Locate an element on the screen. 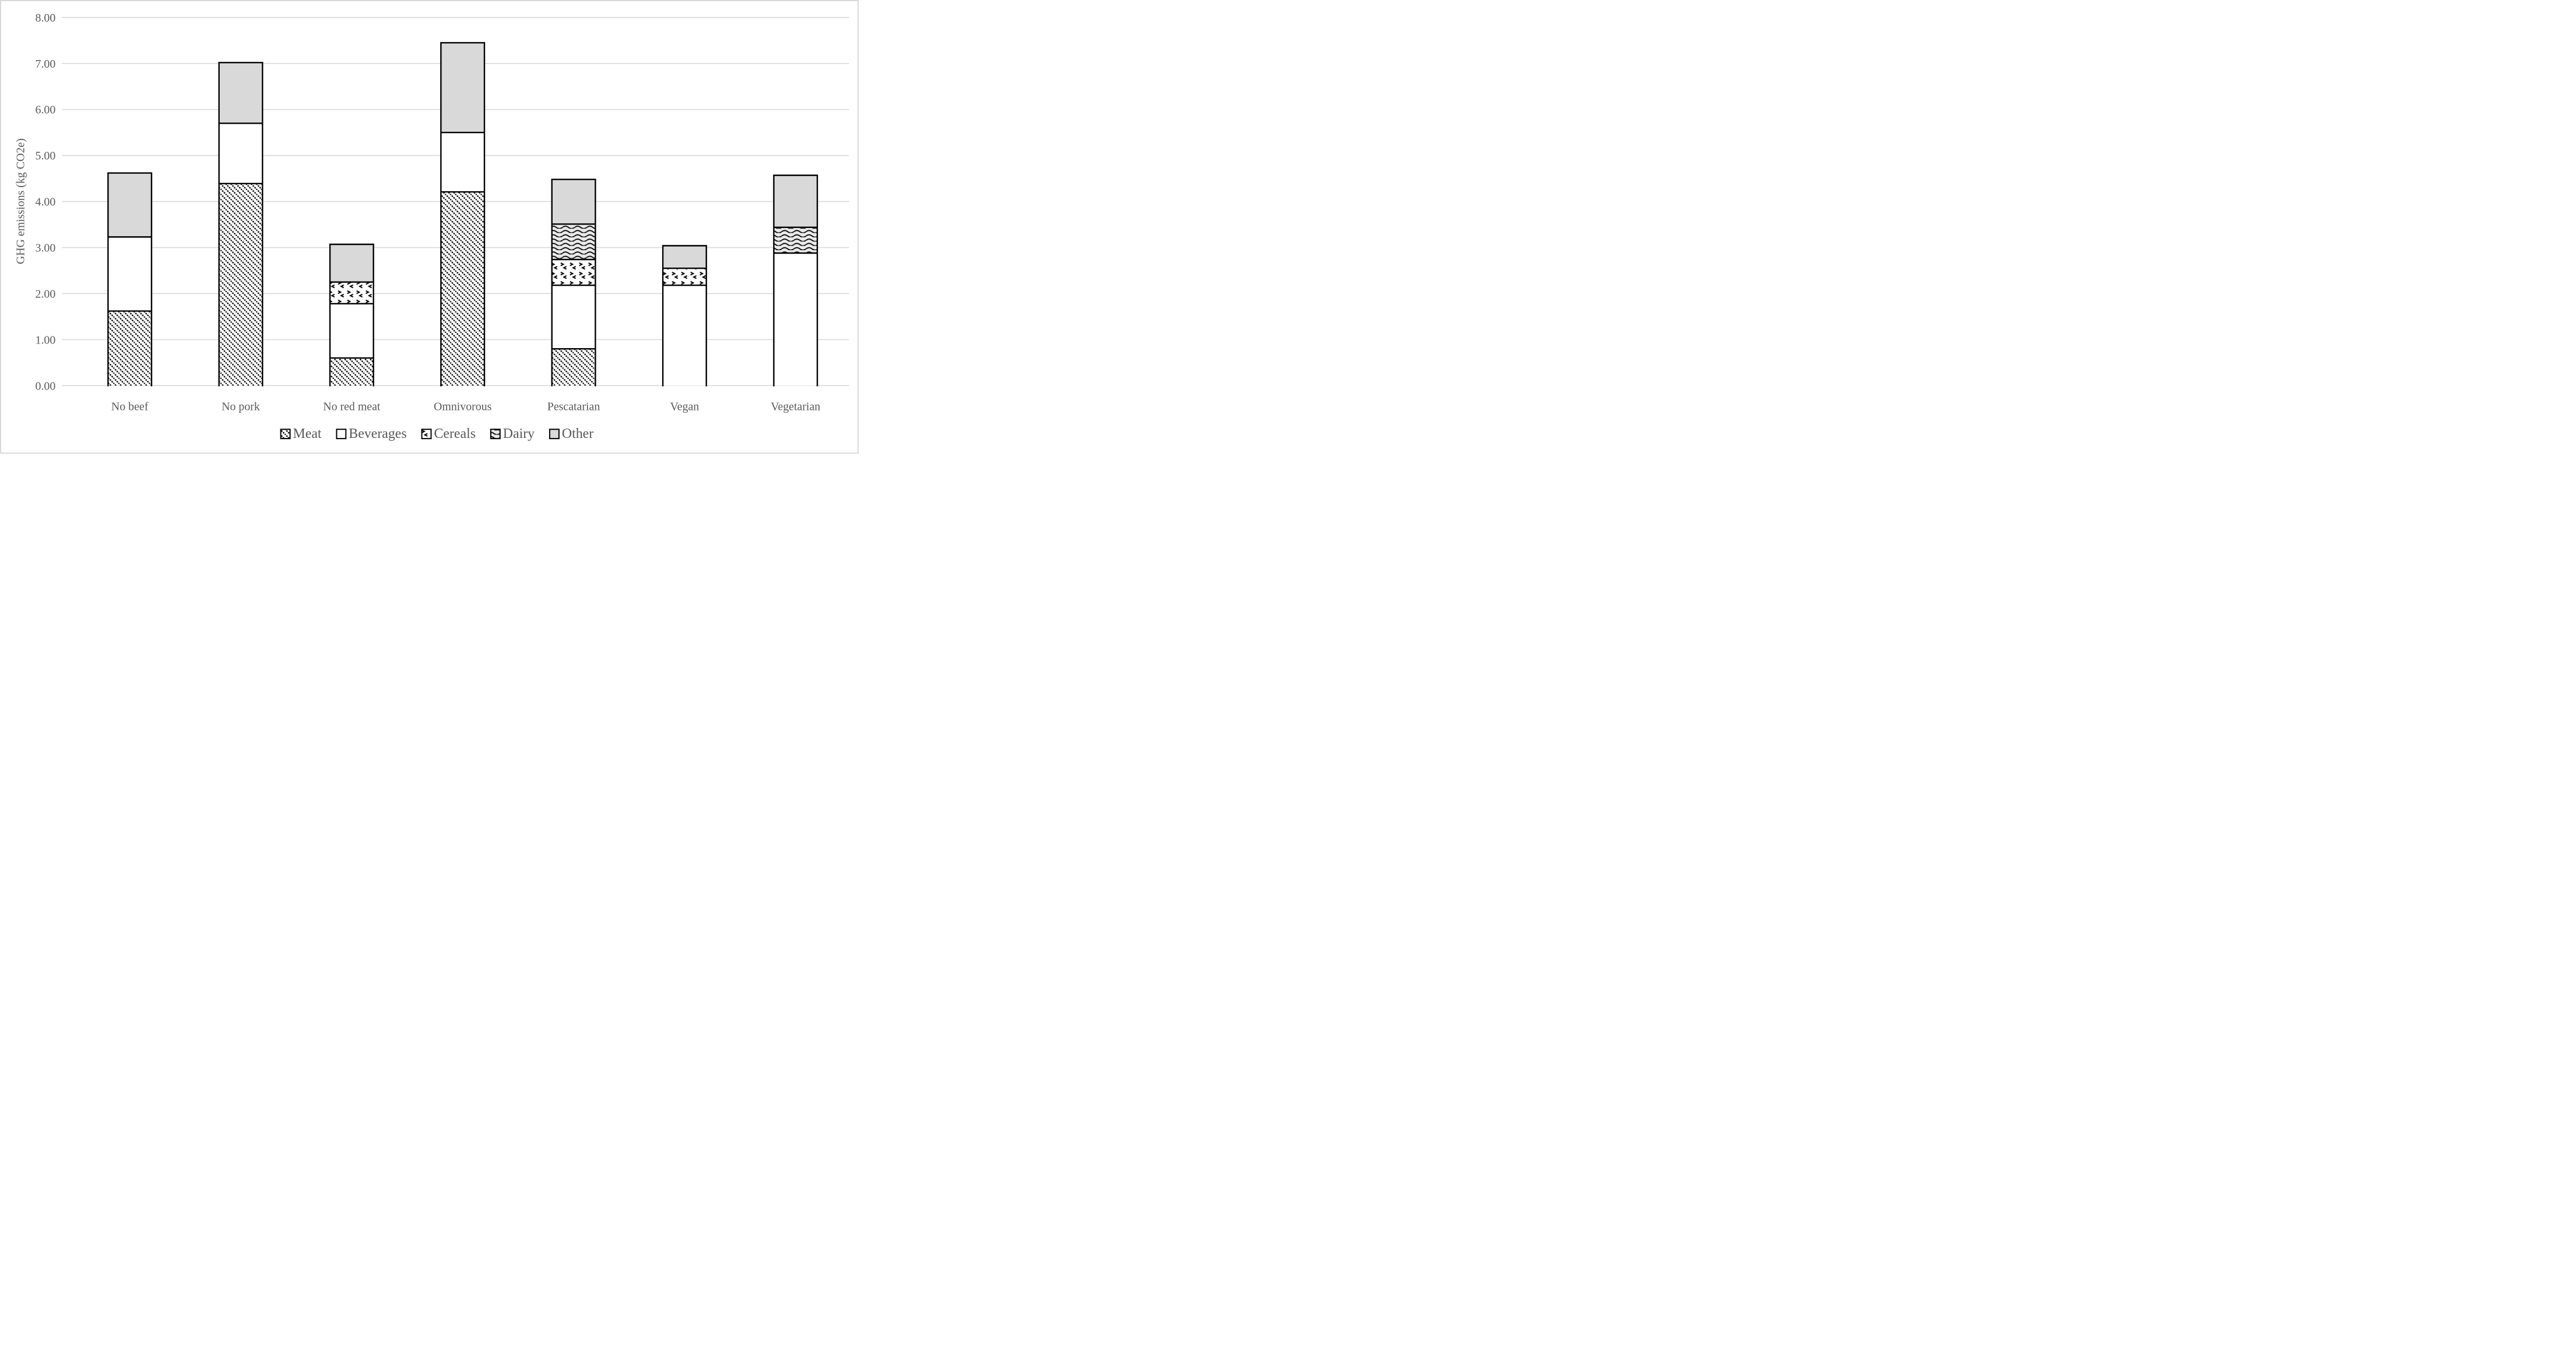 The image size is (2576, 1361). legend: Meat Beverages Cereals Dairy Other is located at coordinates (436, 433).